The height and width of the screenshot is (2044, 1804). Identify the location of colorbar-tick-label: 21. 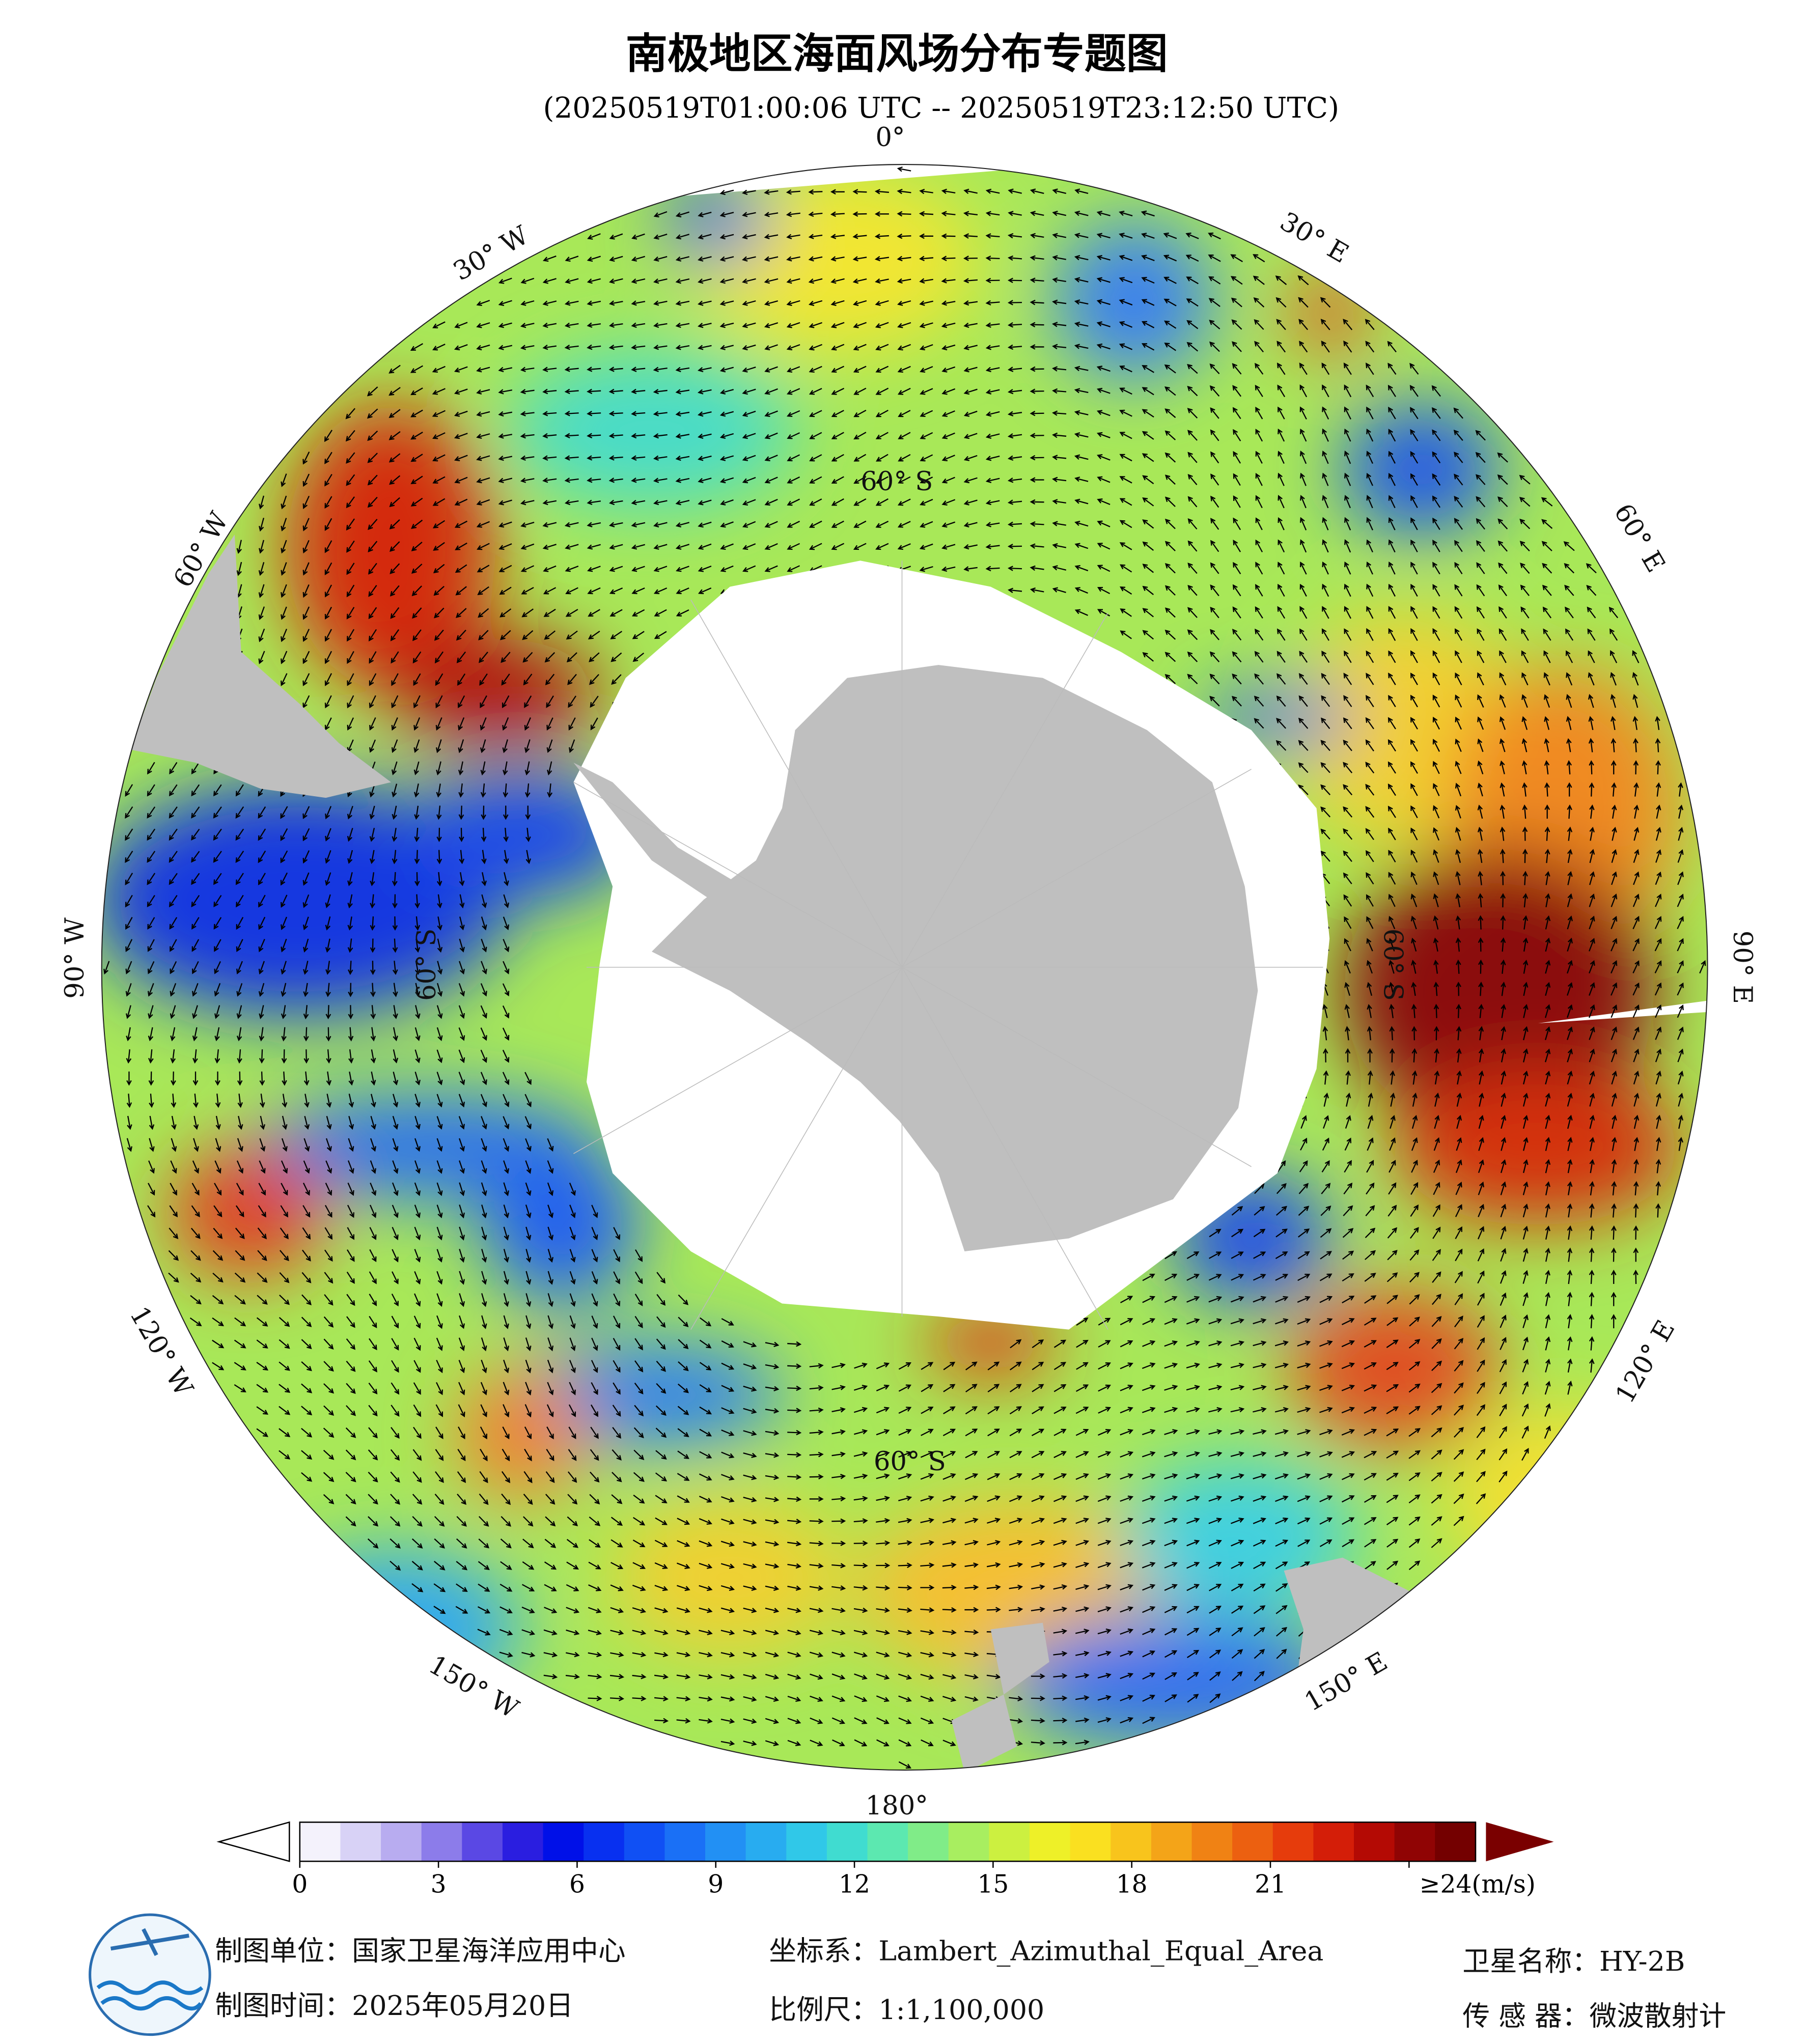
(1270, 1884).